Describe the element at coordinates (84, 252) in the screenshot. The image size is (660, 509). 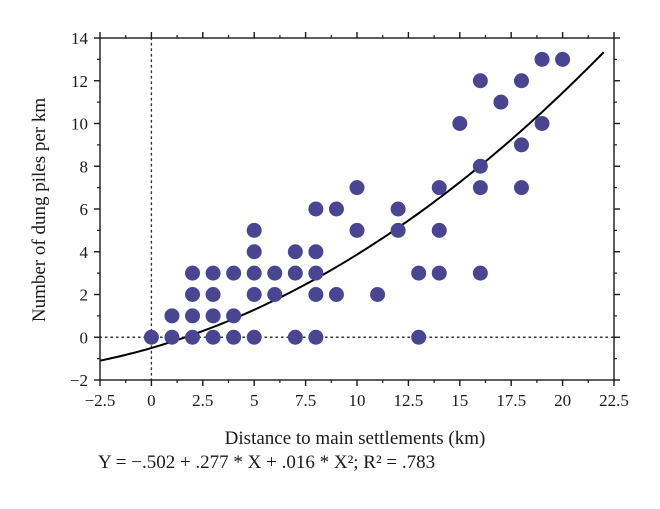
I see `y-tick-label: 4` at that location.